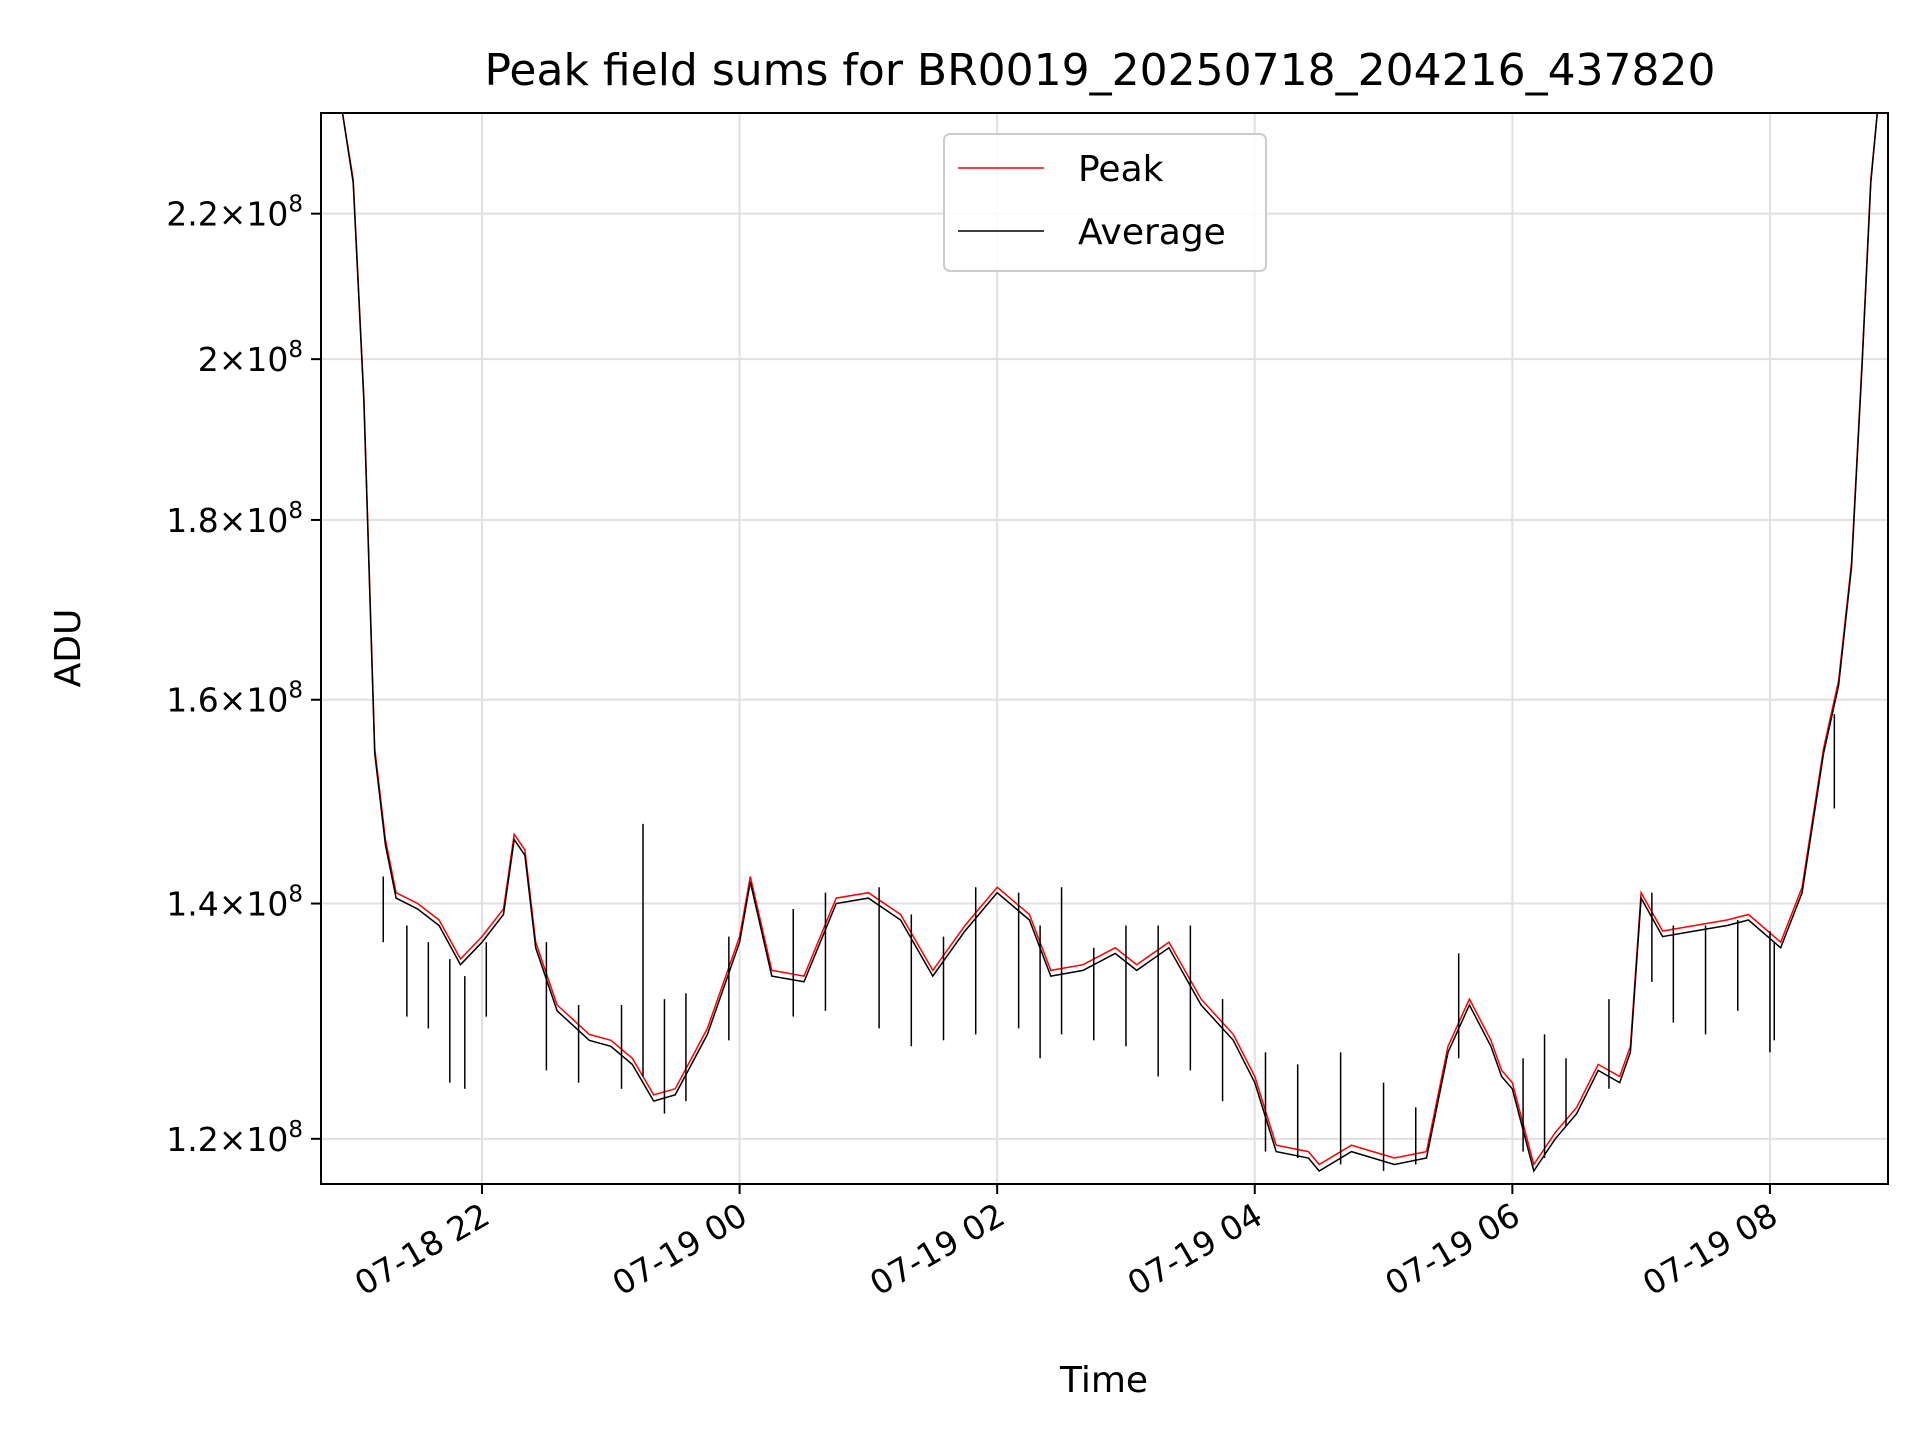 The image size is (1920, 1440). What do you see at coordinates (234, 519) in the screenshot?
I see `y-tick-label: 1.8×108` at bounding box center [234, 519].